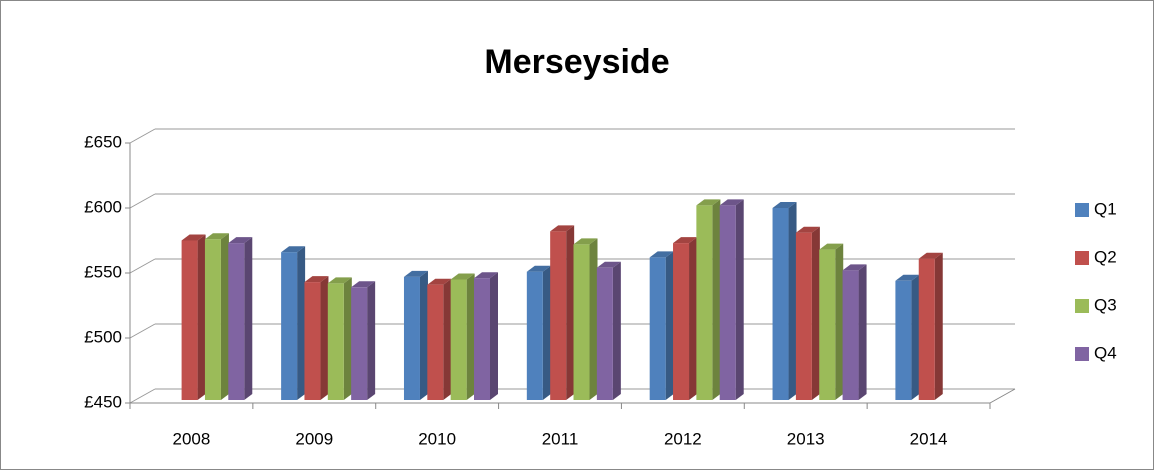  What do you see at coordinates (103, 206) in the screenshot?
I see `y-tick-label: £600` at bounding box center [103, 206].